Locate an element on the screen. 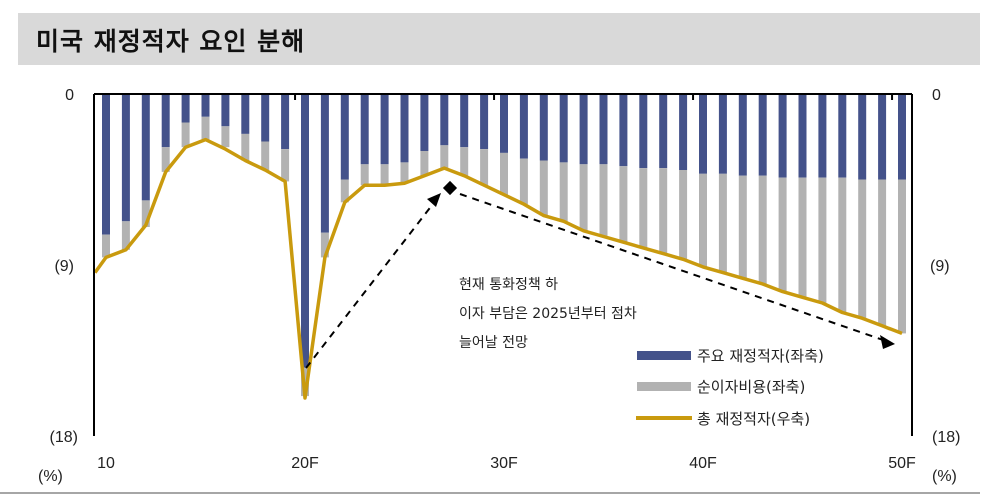  left-tick-18: (18) is located at coordinates (64, 437).